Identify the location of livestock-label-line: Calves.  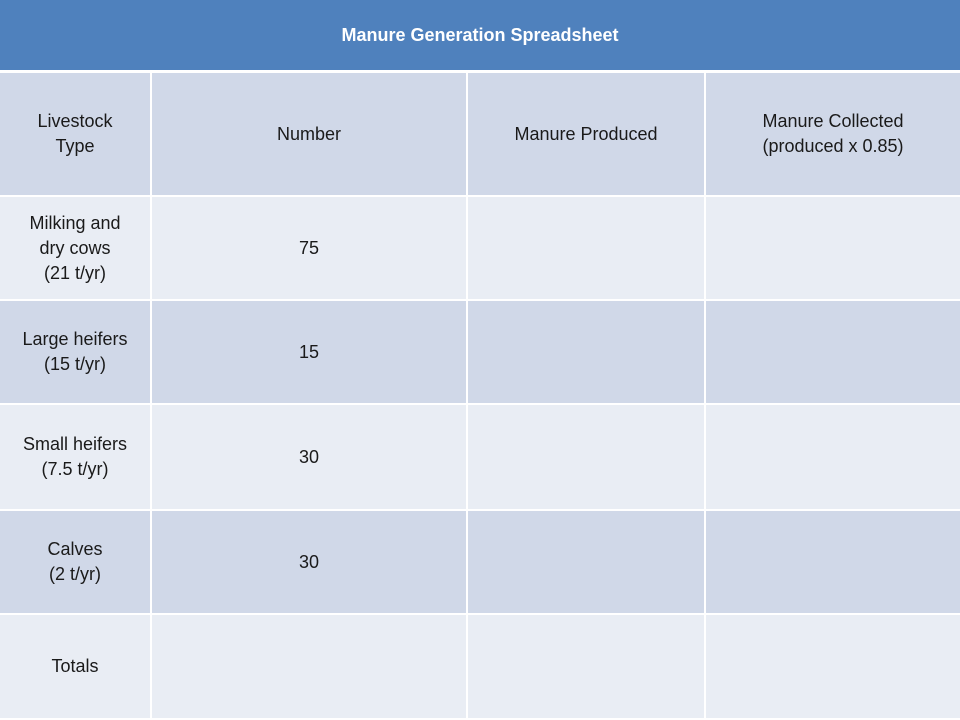
(75, 549).